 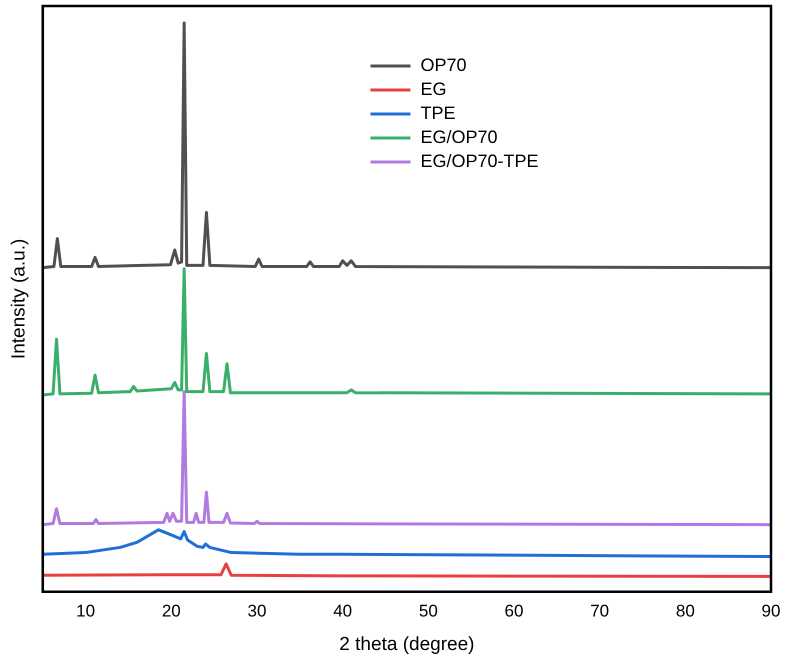 I want to click on legend-label: EG, so click(x=433, y=88).